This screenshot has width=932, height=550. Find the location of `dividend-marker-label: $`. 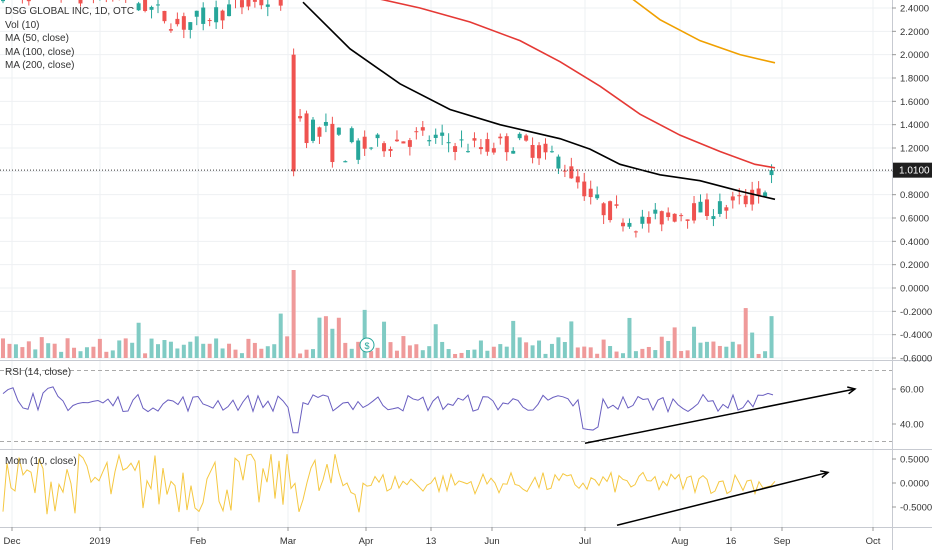

dividend-marker-label: $ is located at coordinates (366, 346).